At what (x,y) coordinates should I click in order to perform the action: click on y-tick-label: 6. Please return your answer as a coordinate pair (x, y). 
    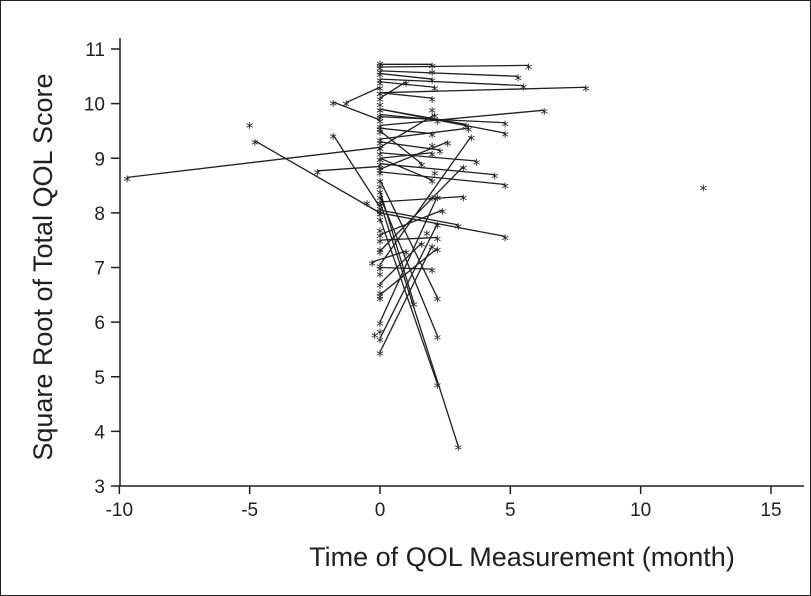
    Looking at the image, I should click on (99, 323).